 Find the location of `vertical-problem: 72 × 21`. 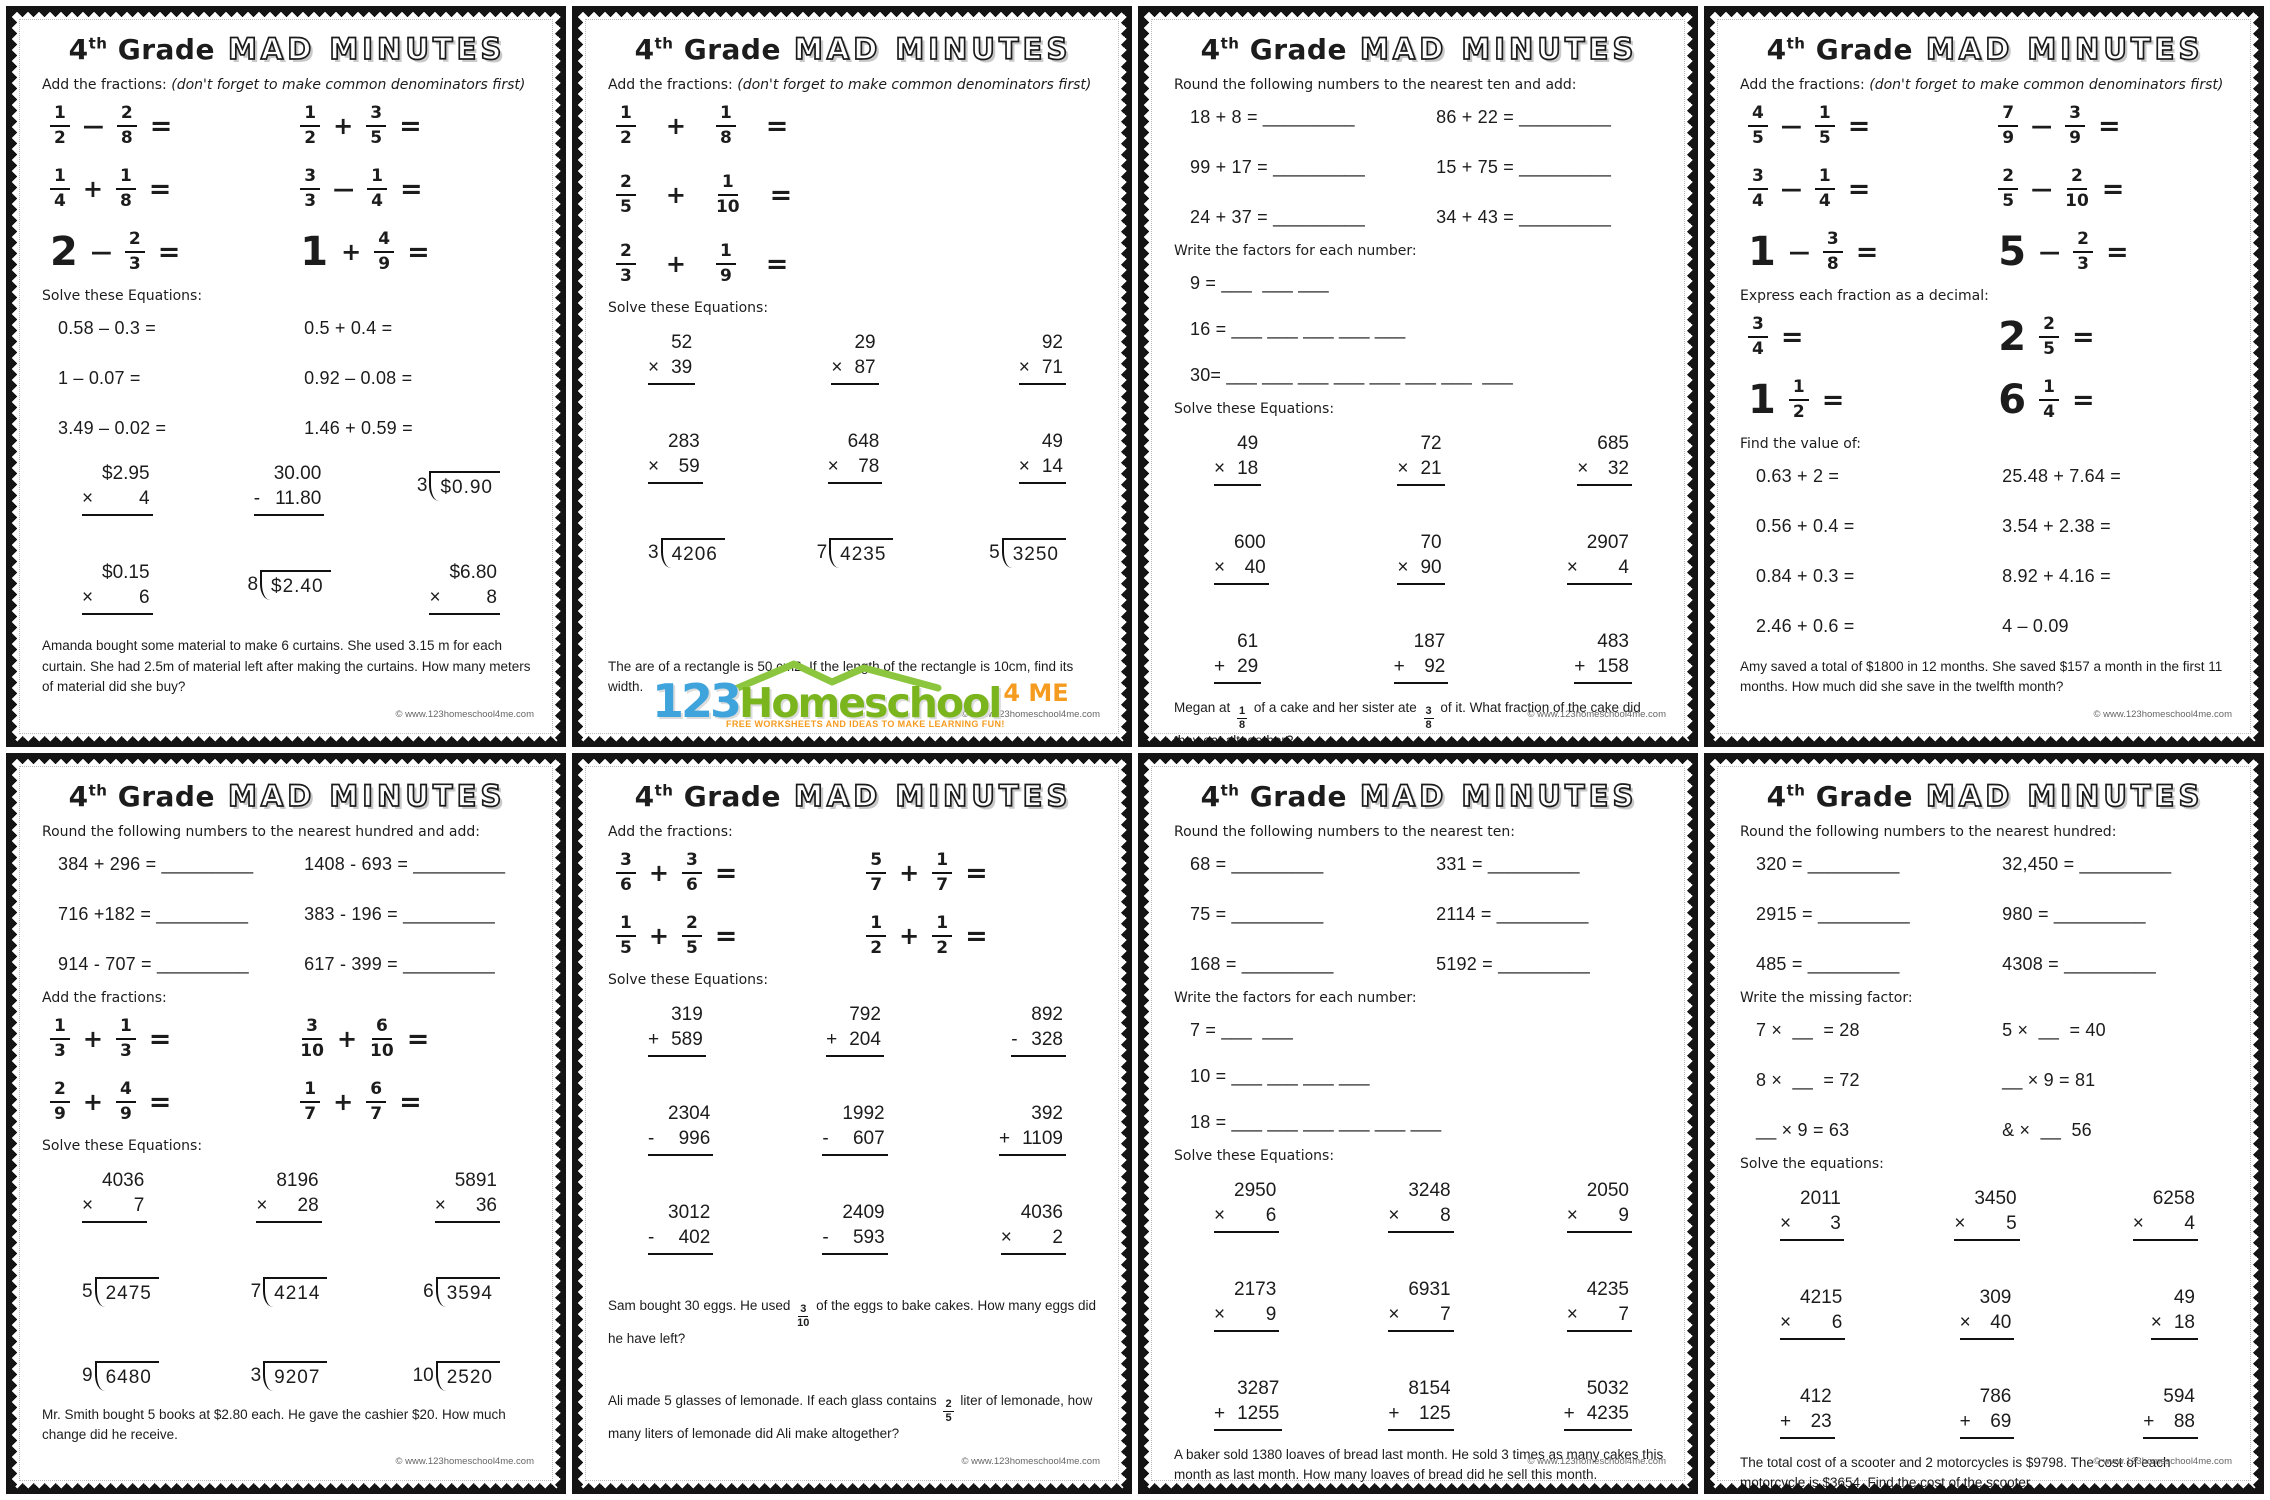

vertical-problem: 72 × 21 is located at coordinates (1421, 459).